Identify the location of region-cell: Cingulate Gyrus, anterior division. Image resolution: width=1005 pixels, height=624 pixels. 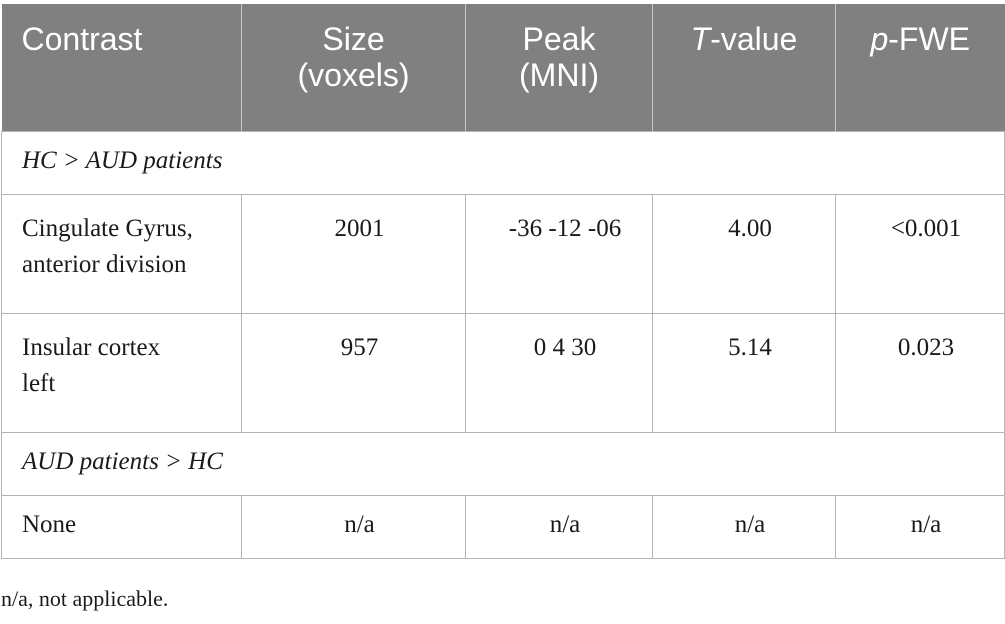
(121, 254).